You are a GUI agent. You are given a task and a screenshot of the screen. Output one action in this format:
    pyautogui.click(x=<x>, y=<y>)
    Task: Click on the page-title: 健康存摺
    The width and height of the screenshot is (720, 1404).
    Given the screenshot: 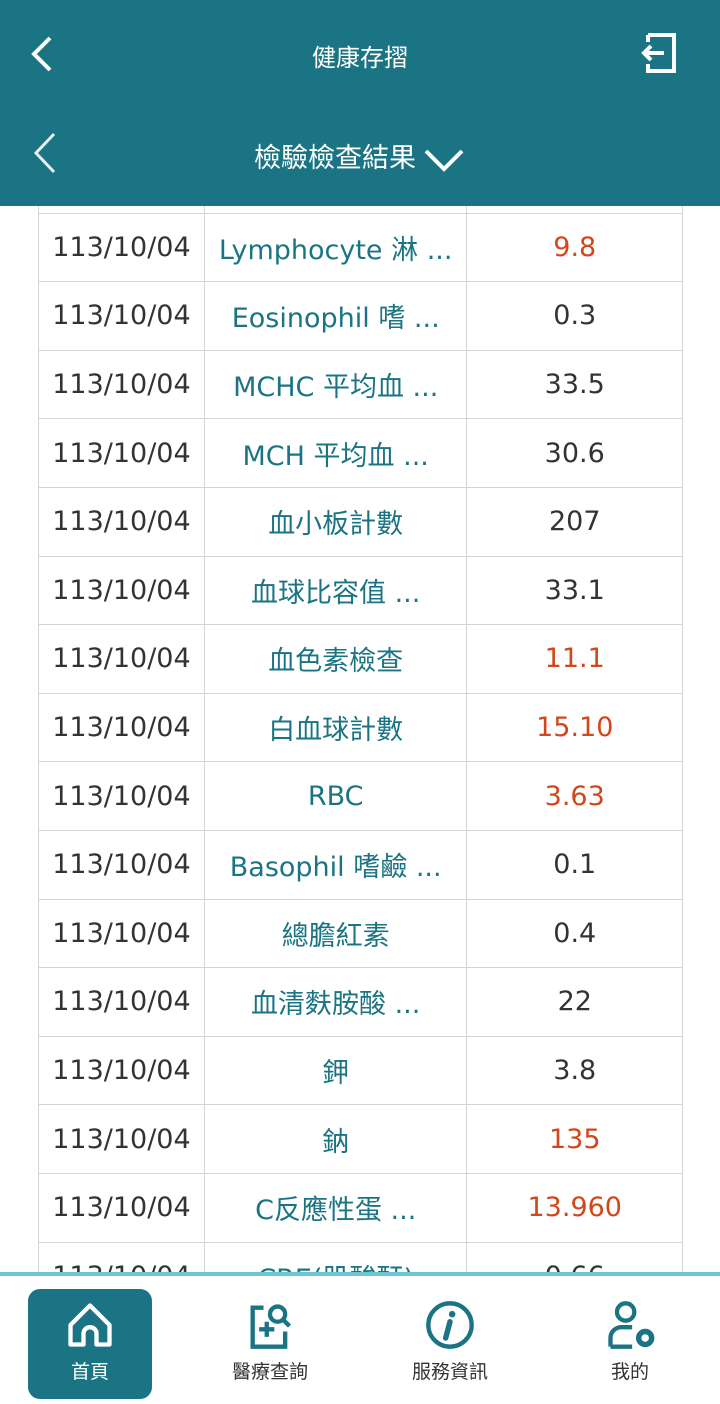 What is the action you would take?
    pyautogui.click(x=360, y=58)
    